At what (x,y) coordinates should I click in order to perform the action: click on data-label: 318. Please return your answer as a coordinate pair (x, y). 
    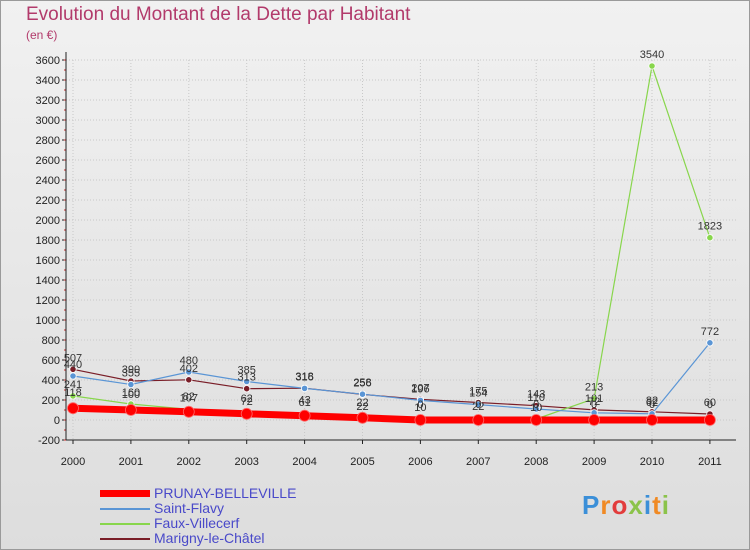
    Looking at the image, I should click on (304, 377).